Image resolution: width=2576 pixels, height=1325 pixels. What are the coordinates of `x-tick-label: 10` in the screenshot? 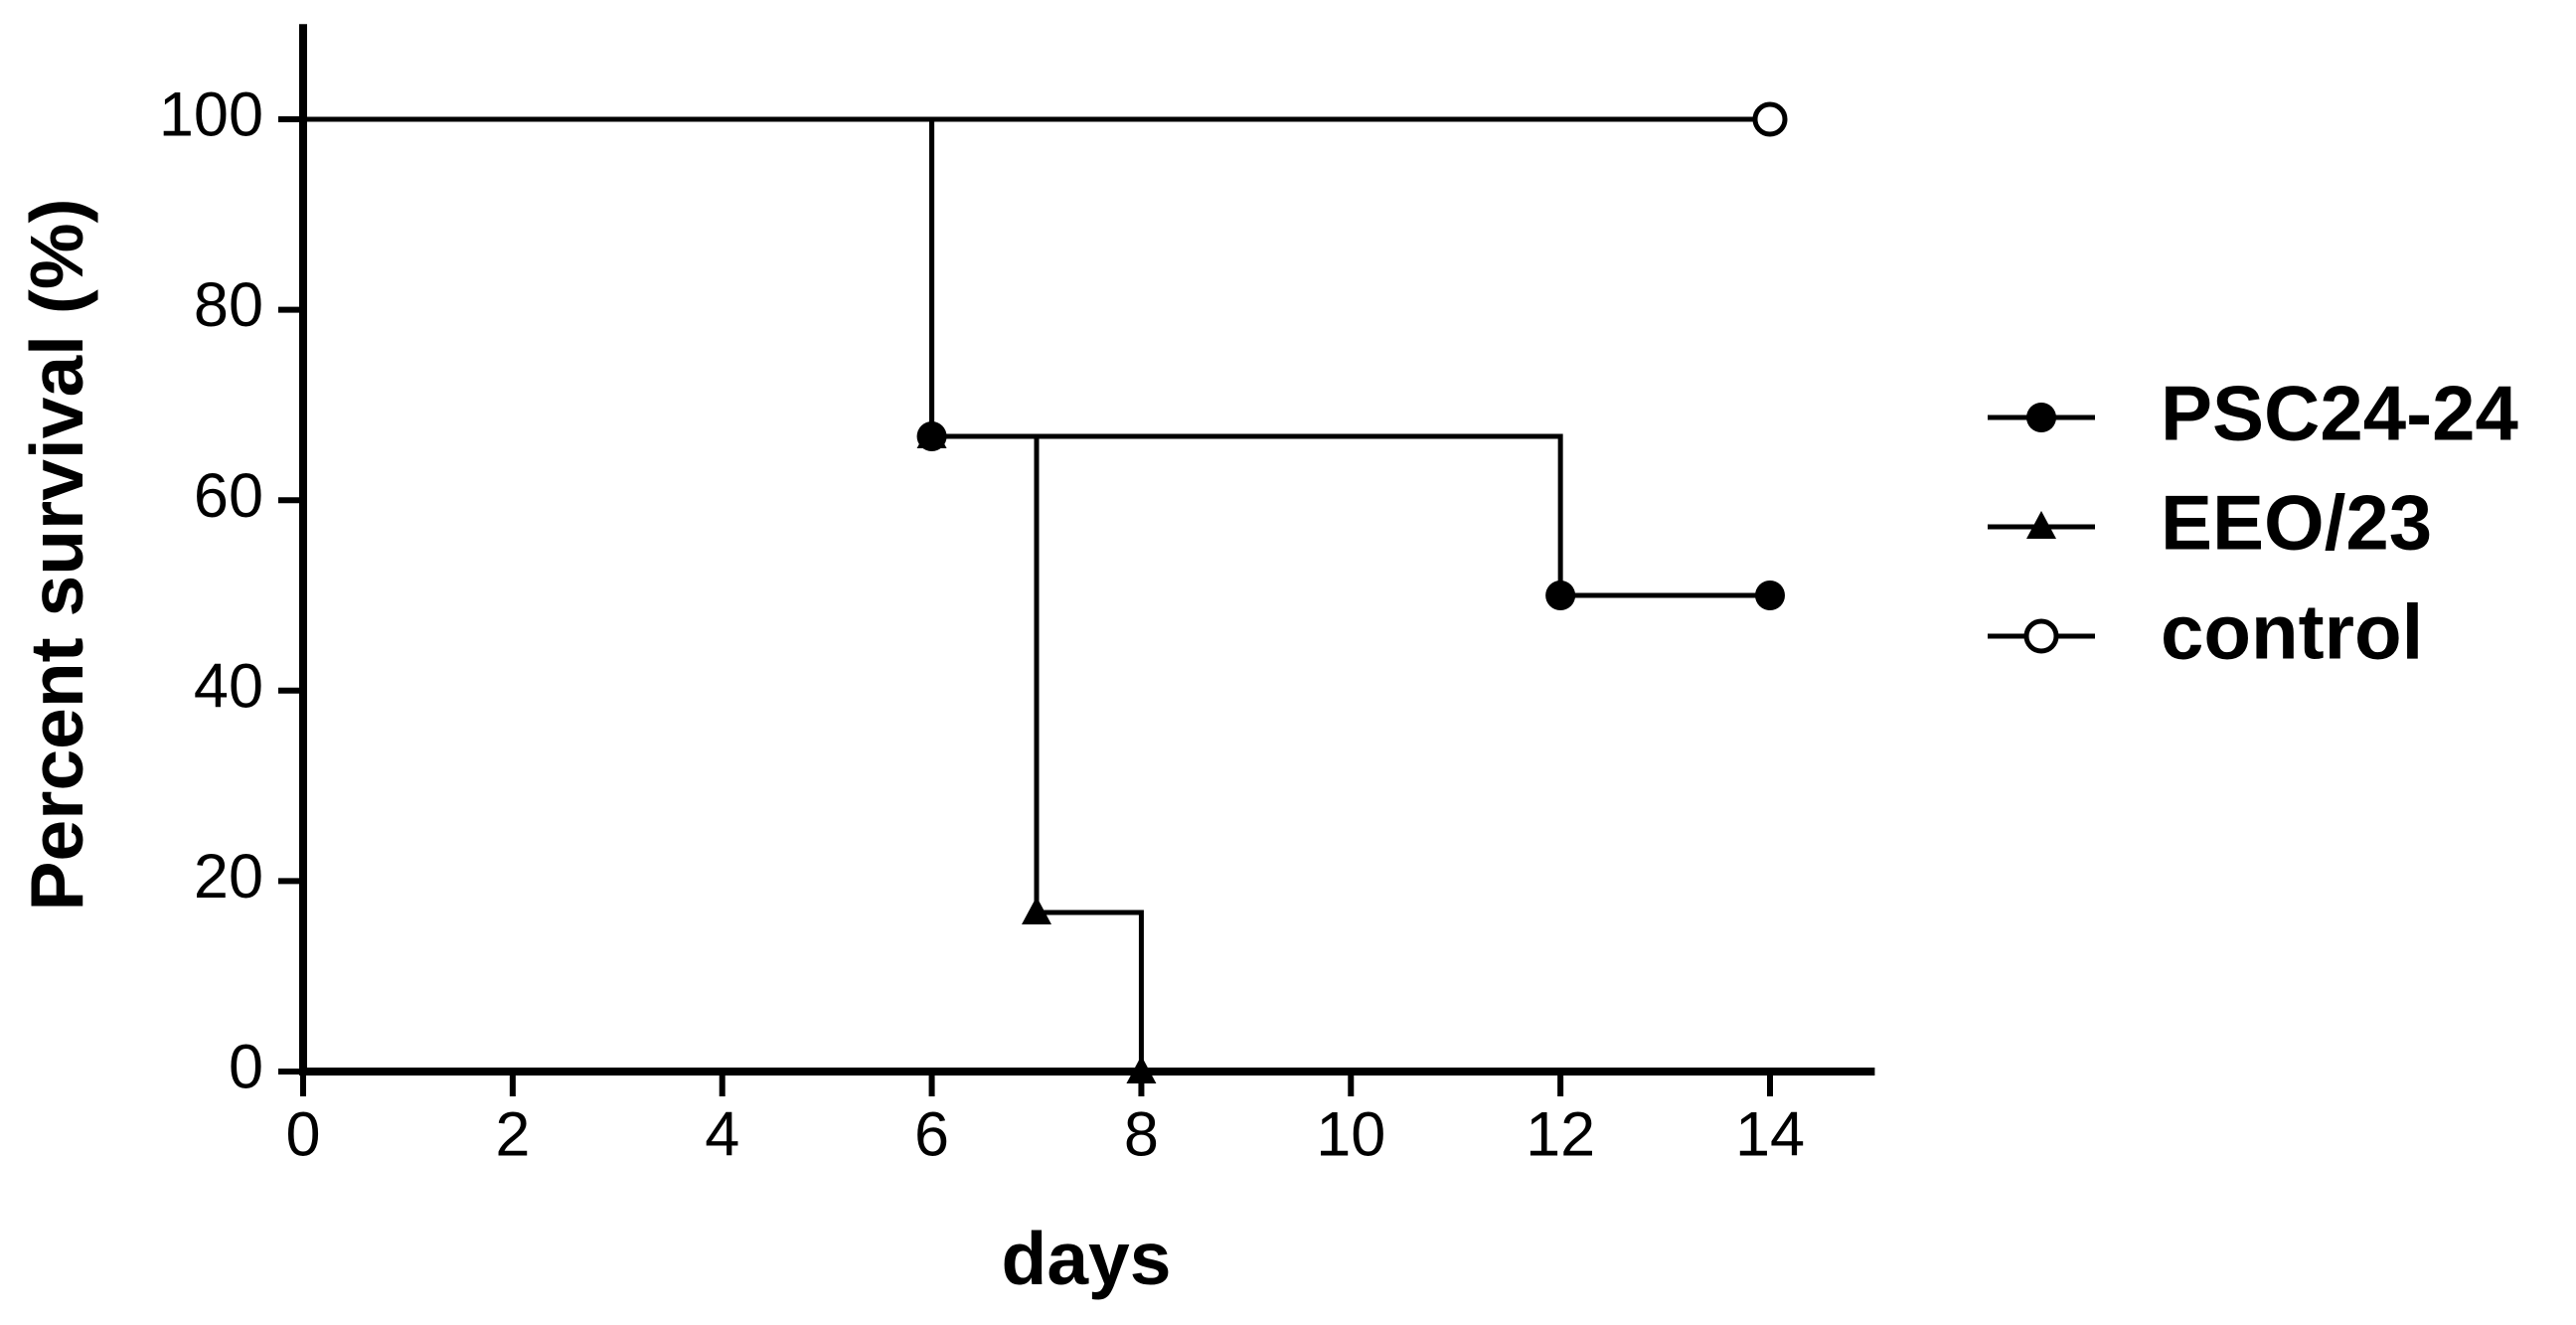 It's located at (1350, 1135).